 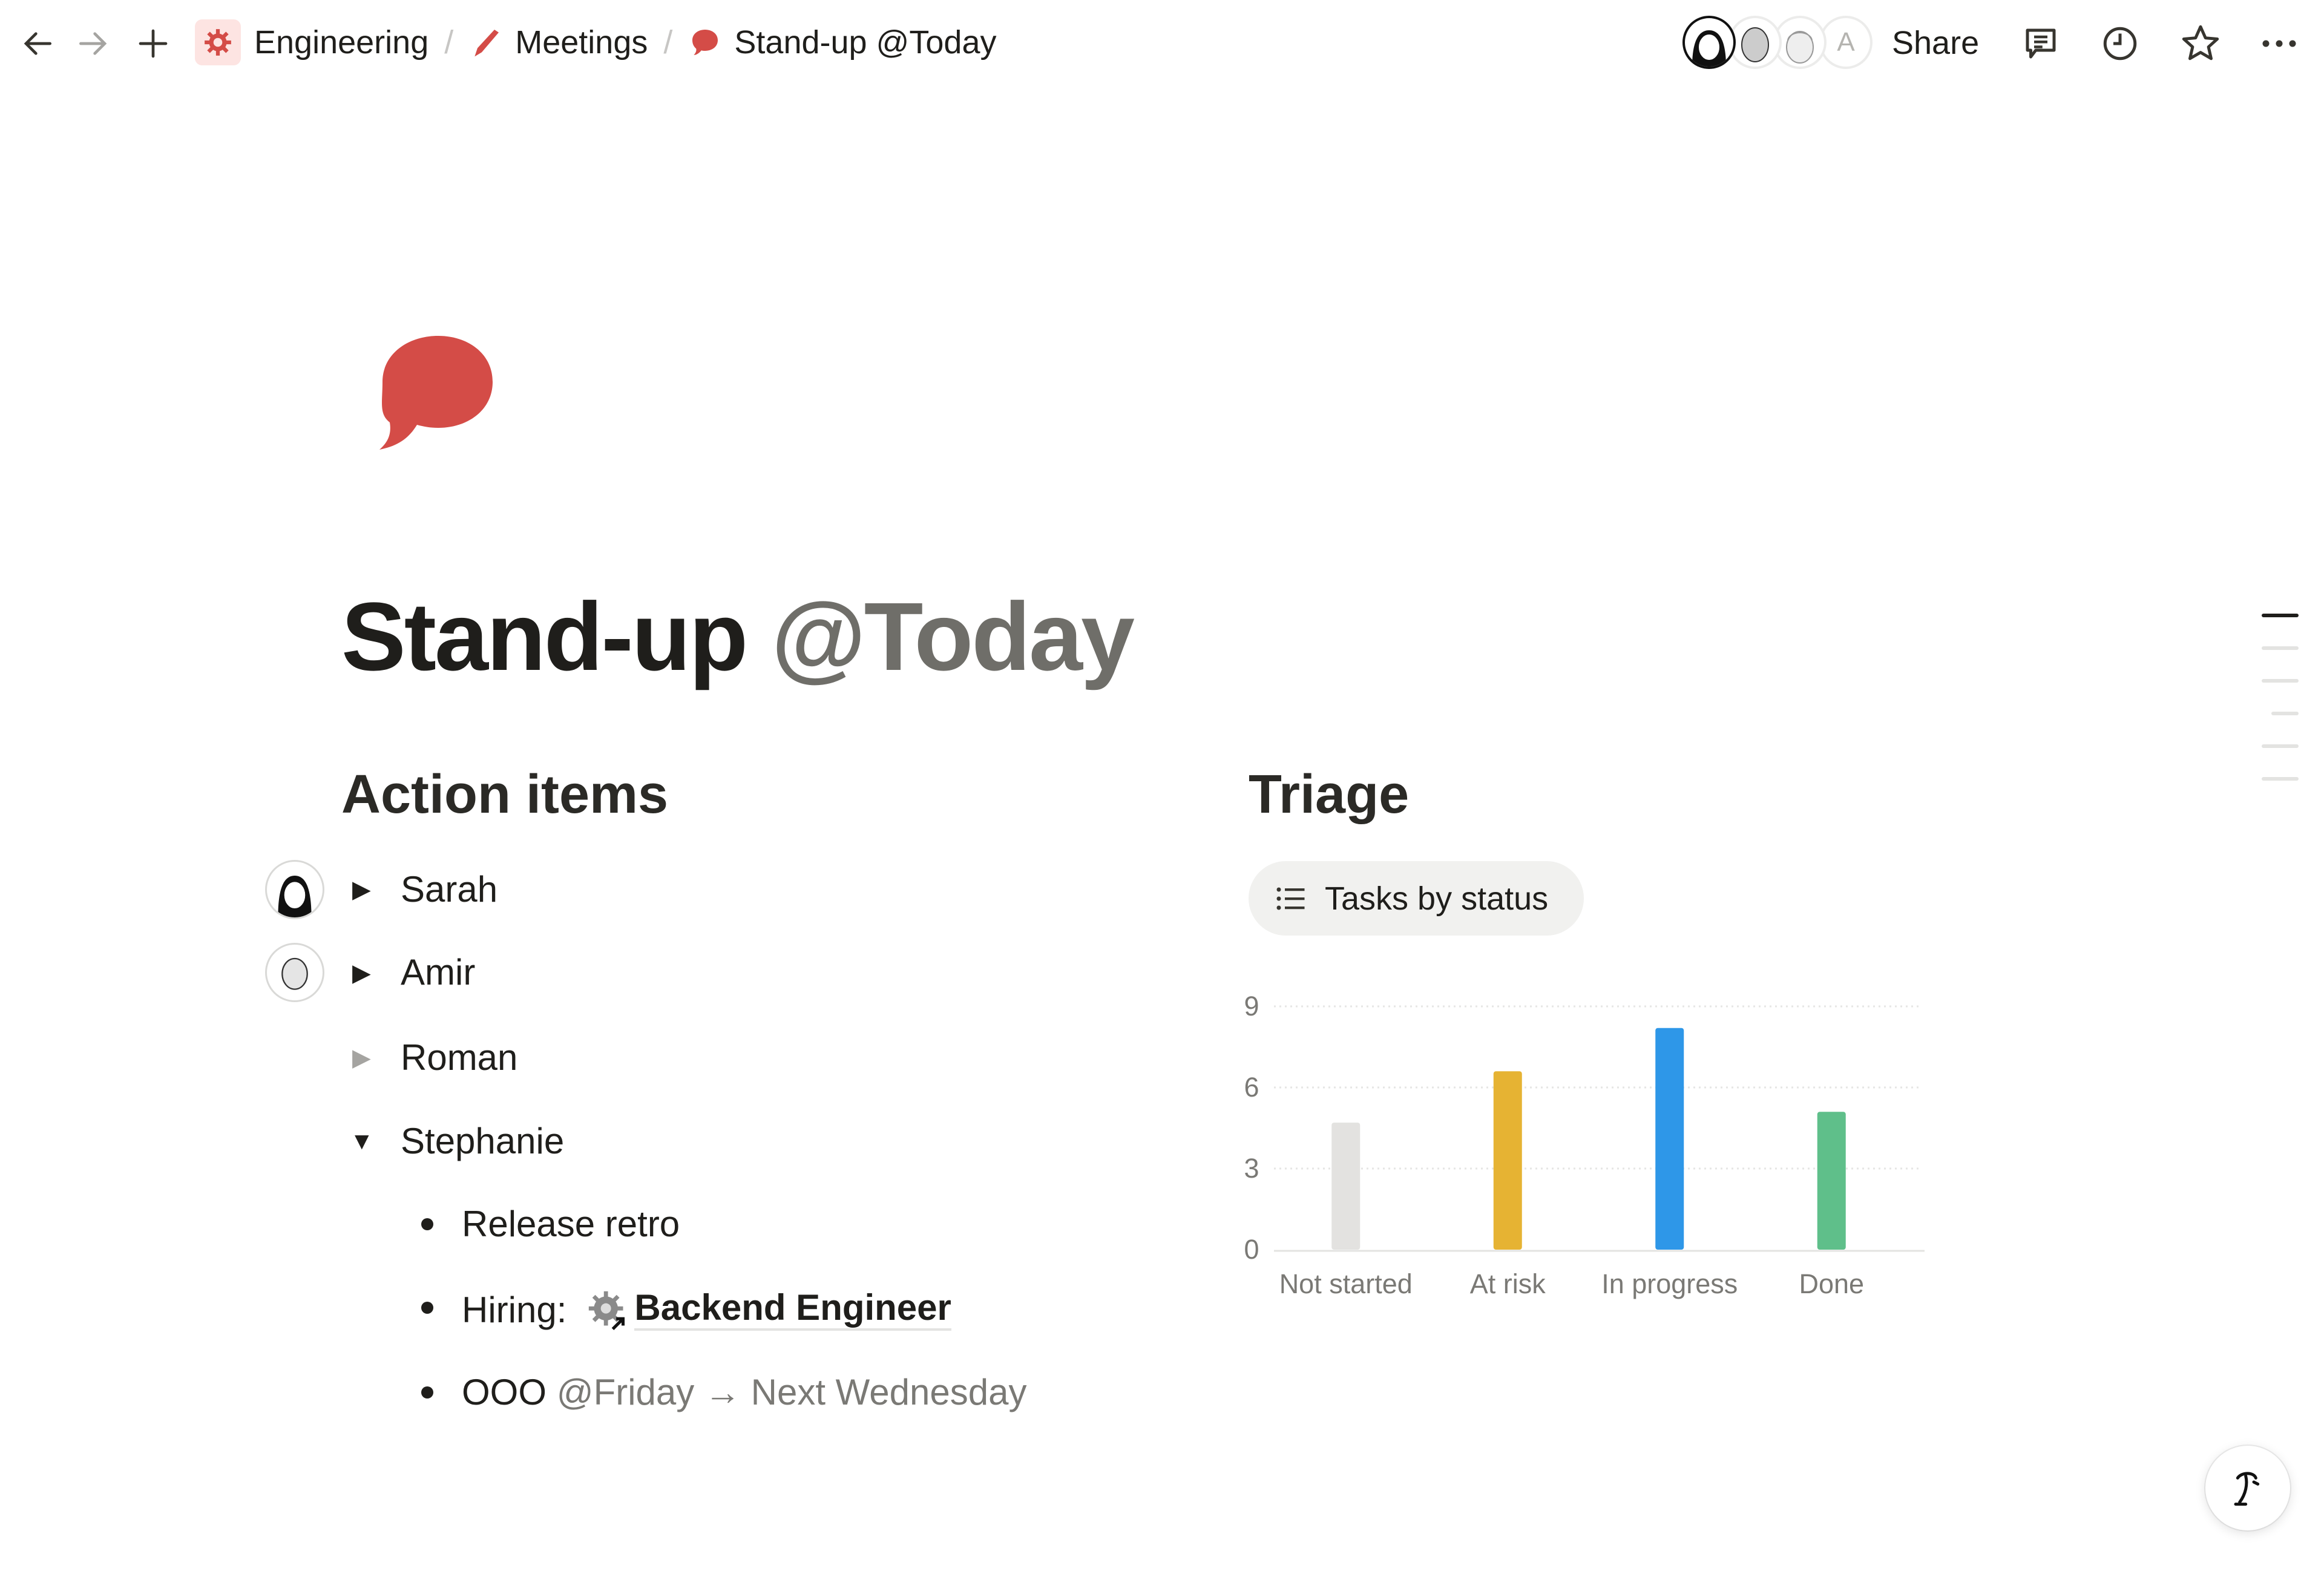 I want to click on y-tick-label: 6, so click(x=1252, y=1087).